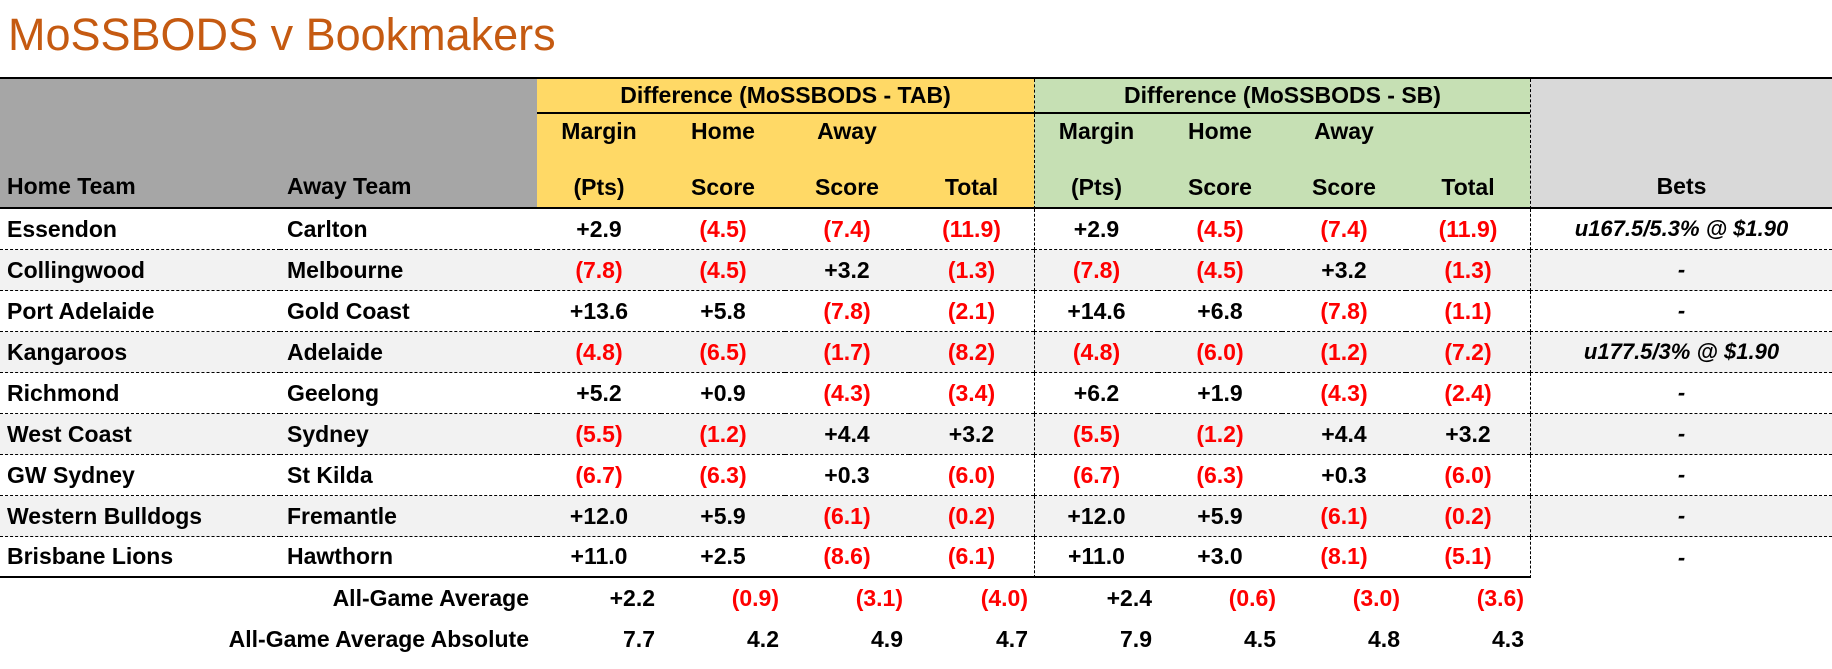 The image size is (1832, 669). Describe the element at coordinates (599, 434) in the screenshot. I see `tab-diff-value: (5.5)` at that location.